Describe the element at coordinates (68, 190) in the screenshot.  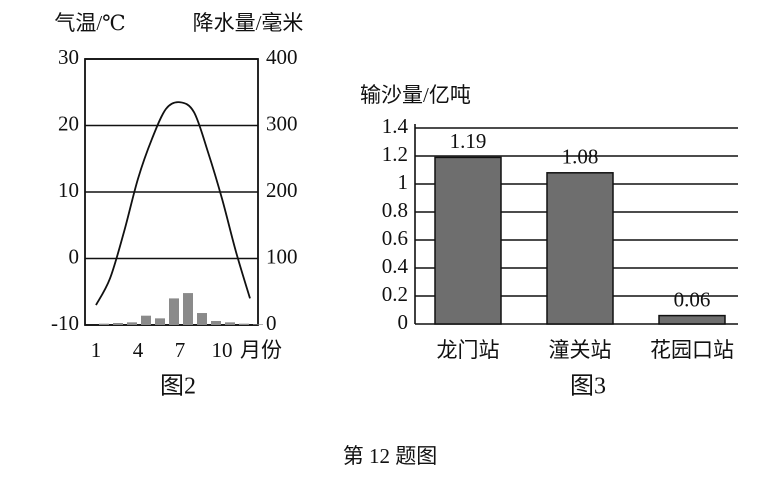
I see `y-tick-label: 10` at that location.